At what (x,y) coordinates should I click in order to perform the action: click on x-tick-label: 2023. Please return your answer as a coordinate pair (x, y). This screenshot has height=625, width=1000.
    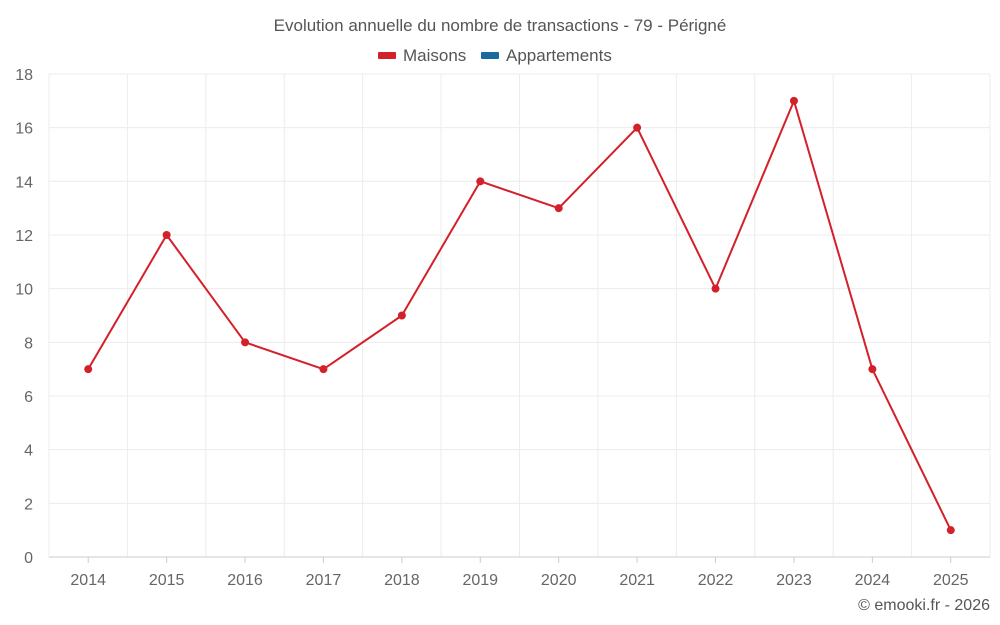
    Looking at the image, I should click on (794, 580).